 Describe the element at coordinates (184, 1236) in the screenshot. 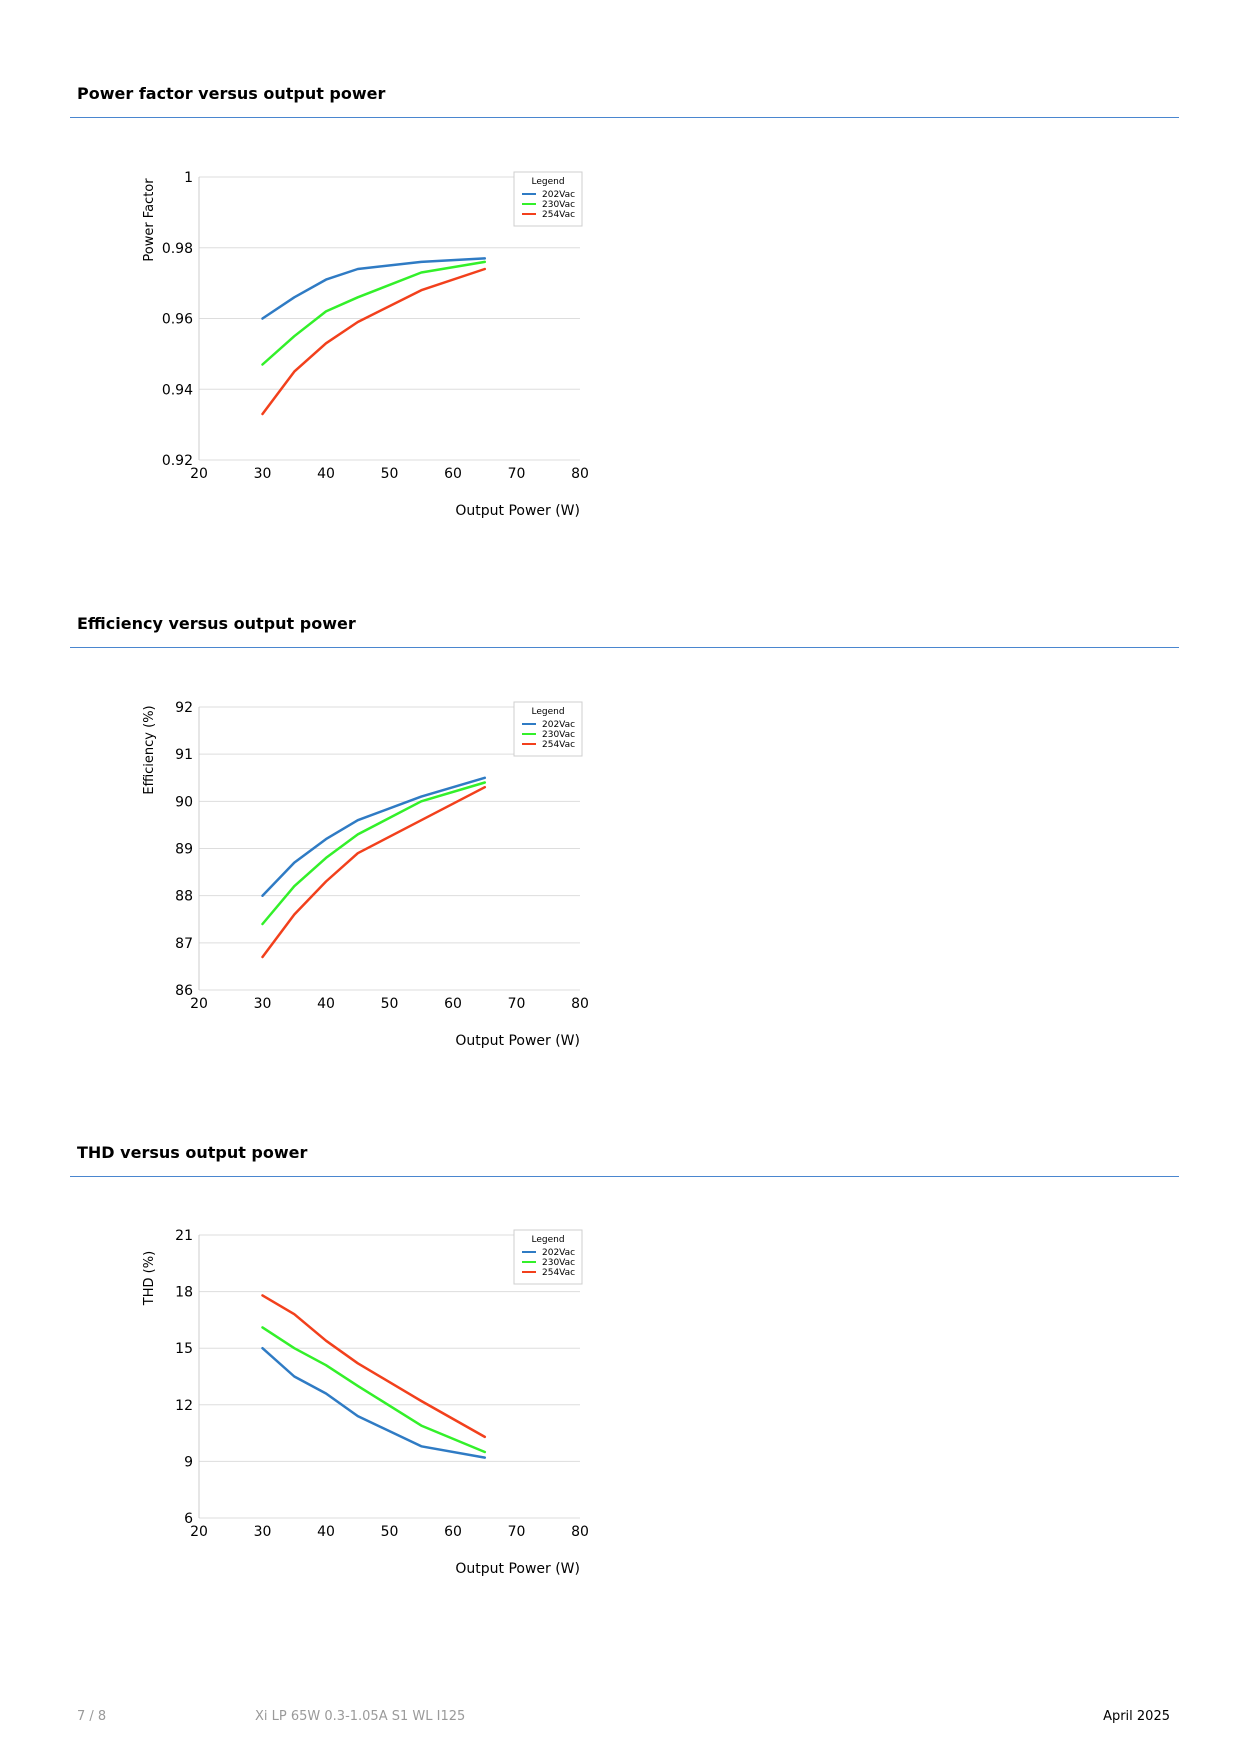

I see `y-tick-label: 21` at that location.